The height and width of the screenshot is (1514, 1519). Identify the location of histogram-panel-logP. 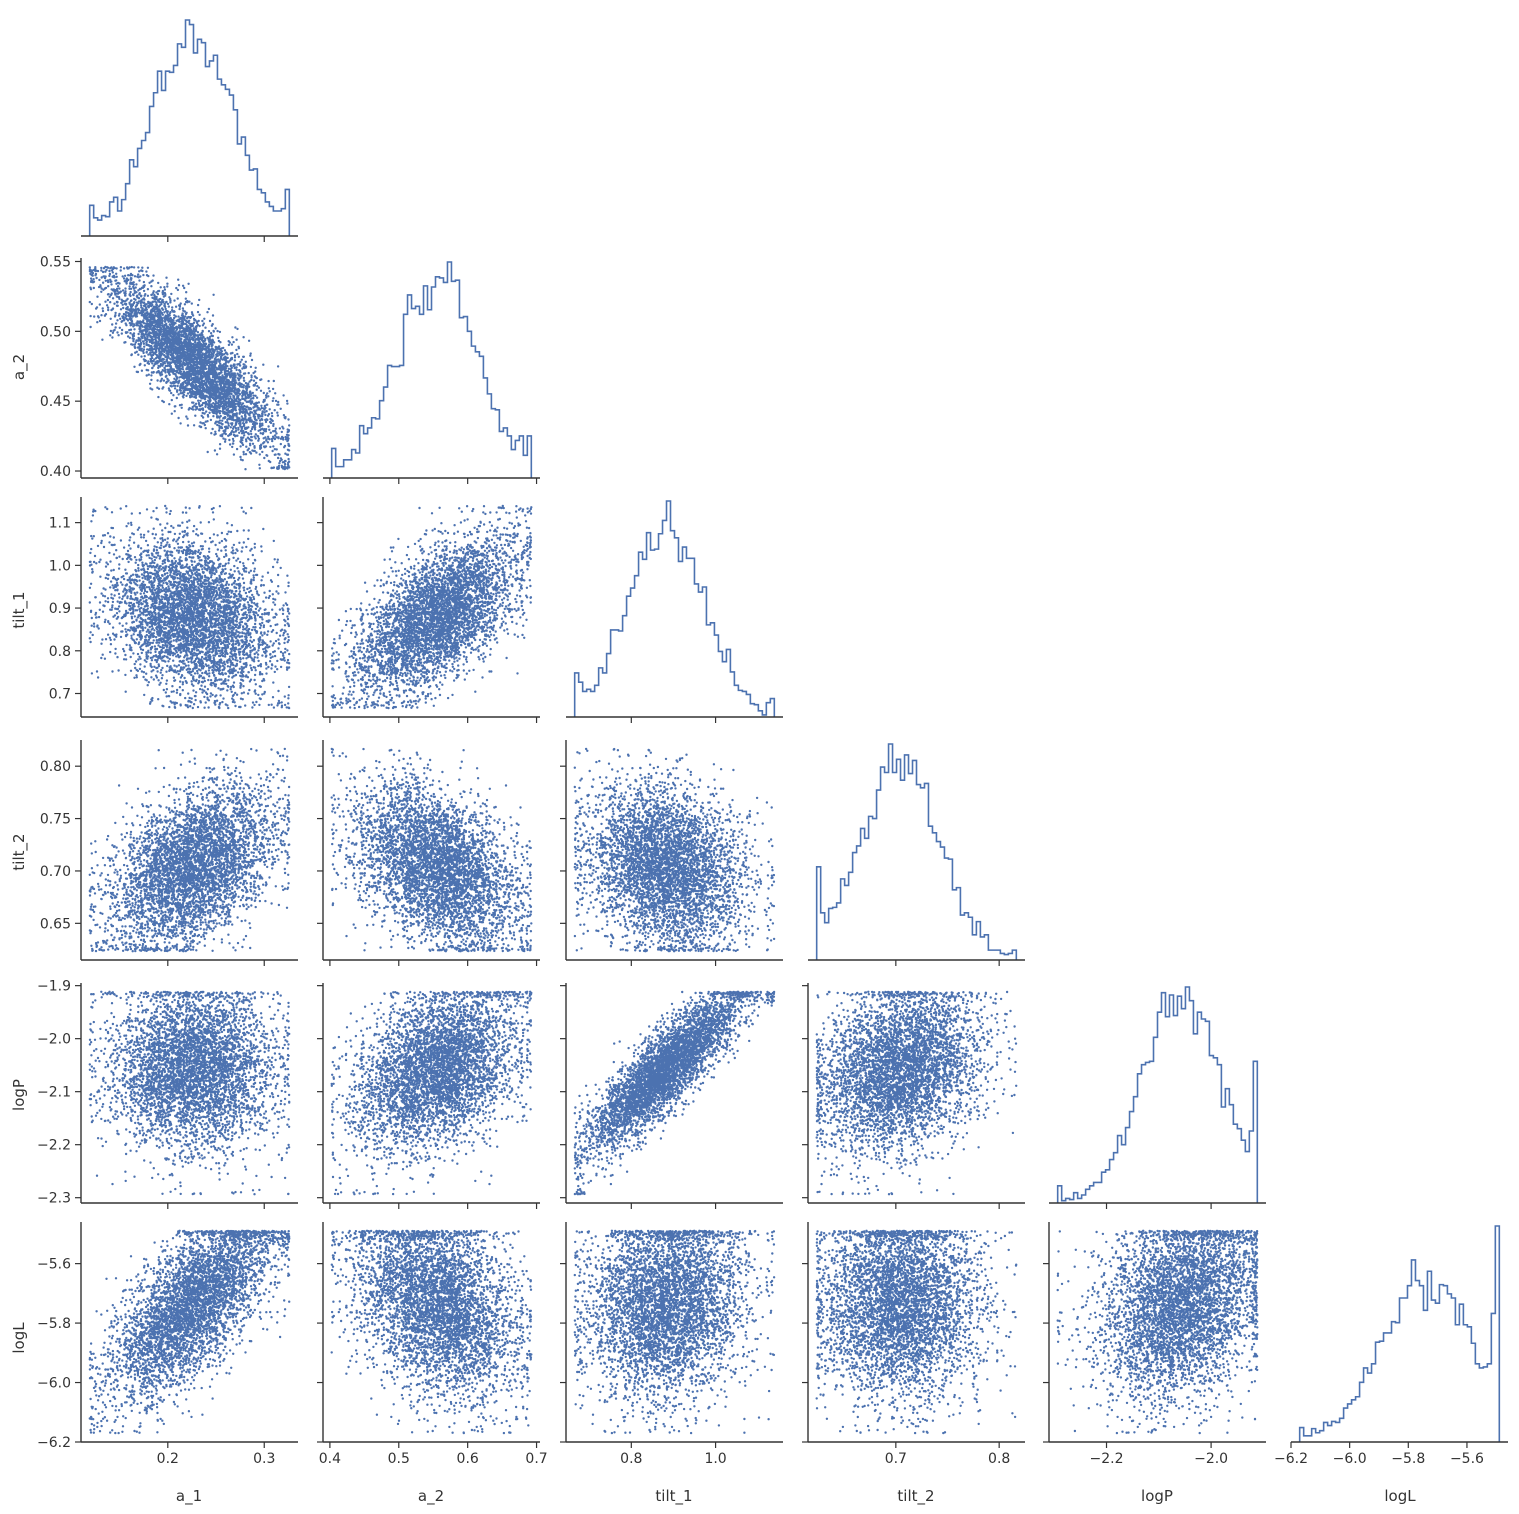
(1157, 1097).